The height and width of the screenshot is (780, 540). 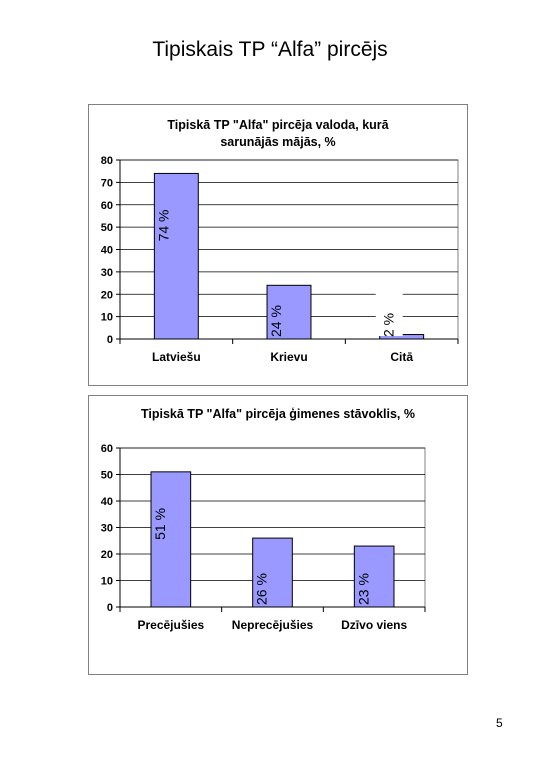 What do you see at coordinates (278, 125) in the screenshot?
I see `chart-language-title-line-1: Tipiskā TP "Alfa" pircēja valoda, kurā` at bounding box center [278, 125].